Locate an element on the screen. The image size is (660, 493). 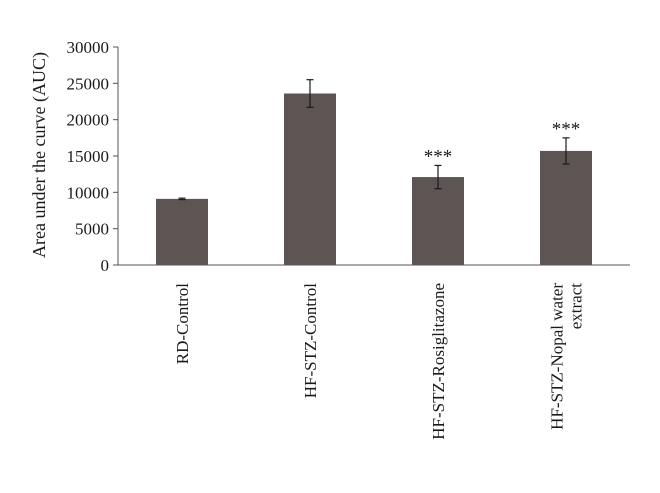
x-tick-label: RD-Control is located at coordinates (182, 324).